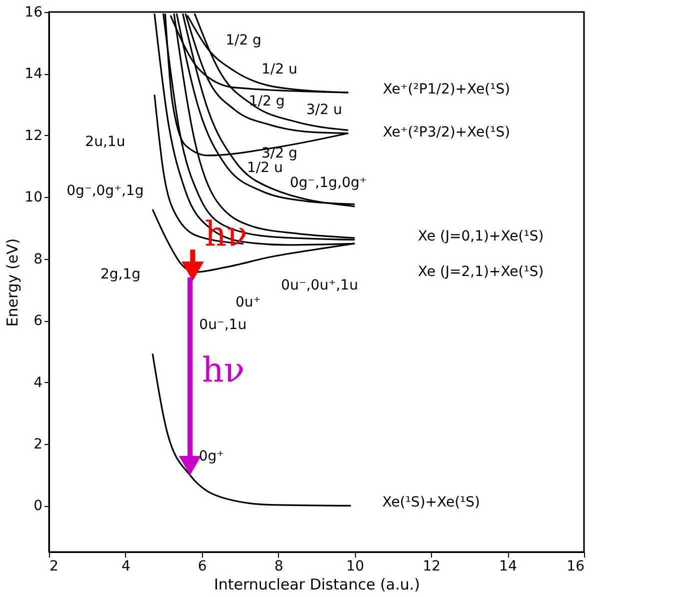 The width and height of the screenshot is (690, 597). What do you see at coordinates (508, 566) in the screenshot?
I see `x-tick-label: 14` at bounding box center [508, 566].